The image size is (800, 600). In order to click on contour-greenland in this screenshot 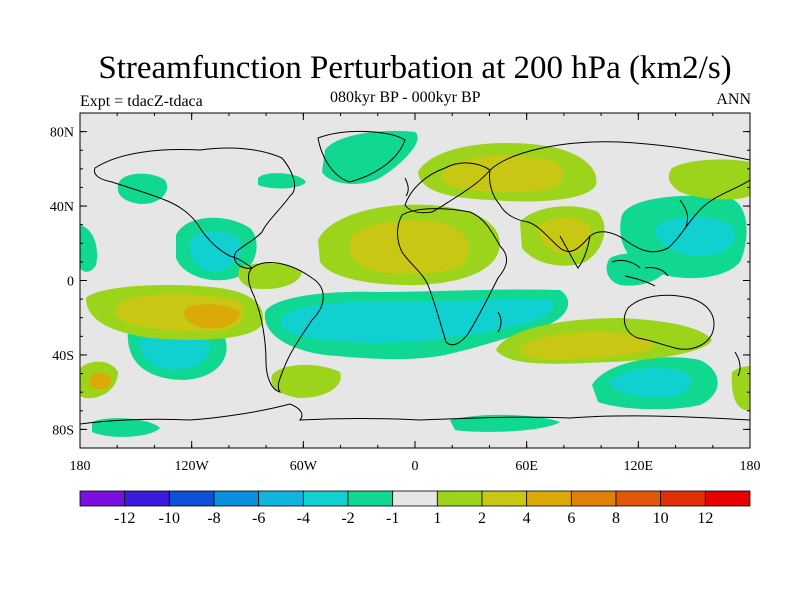, I will do `click(370, 157)`.